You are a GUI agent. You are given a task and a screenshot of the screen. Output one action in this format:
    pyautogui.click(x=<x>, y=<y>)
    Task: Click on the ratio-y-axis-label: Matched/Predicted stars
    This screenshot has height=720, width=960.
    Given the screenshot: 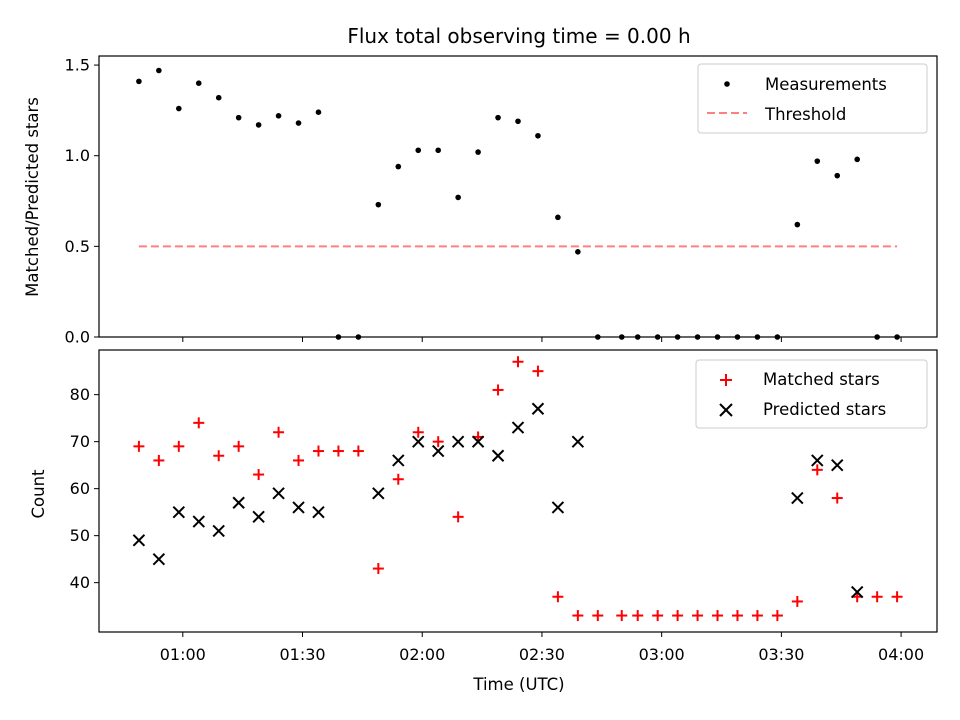 What is the action you would take?
    pyautogui.click(x=32, y=197)
    